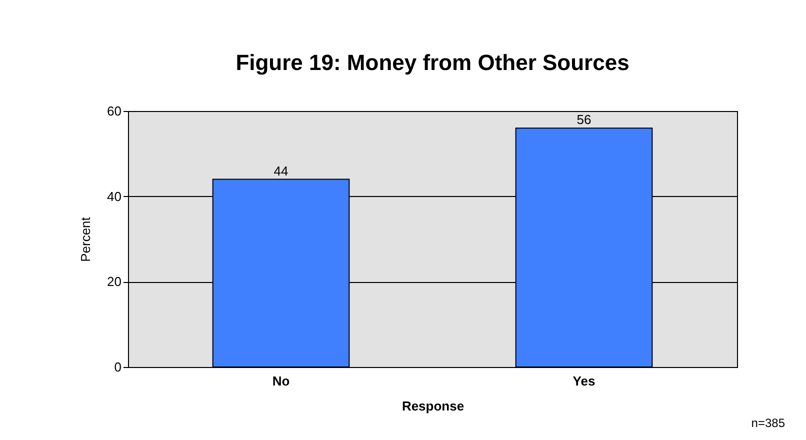 Image resolution: width=806 pixels, height=440 pixels. What do you see at coordinates (281, 170) in the screenshot?
I see `data-label: 44` at bounding box center [281, 170].